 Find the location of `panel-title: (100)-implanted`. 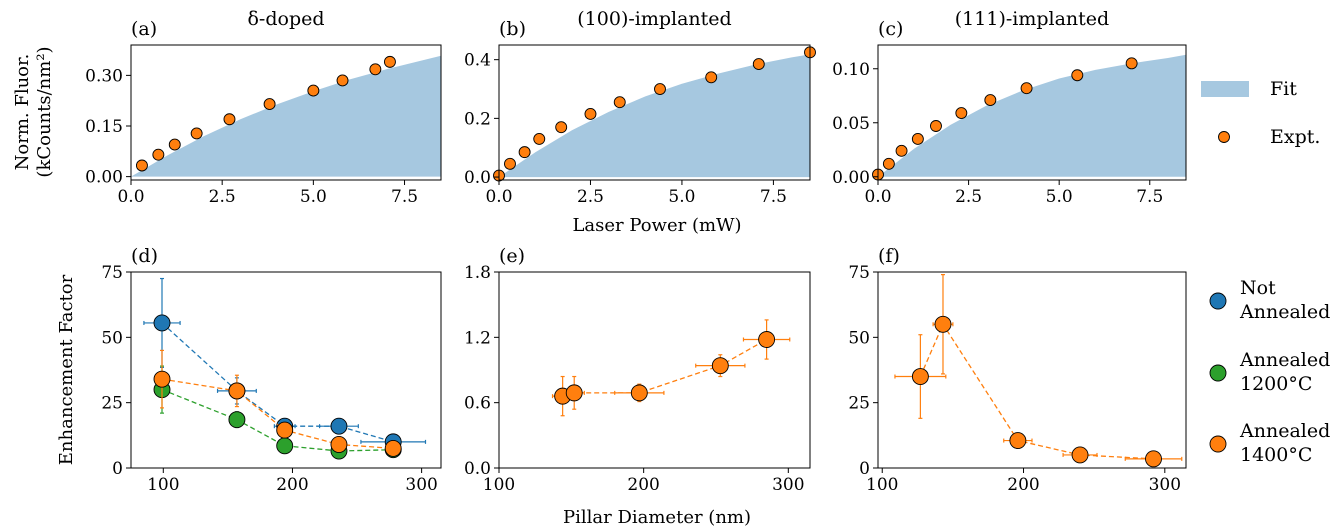

panel-title: (100)-implanted is located at coordinates (654, 19).